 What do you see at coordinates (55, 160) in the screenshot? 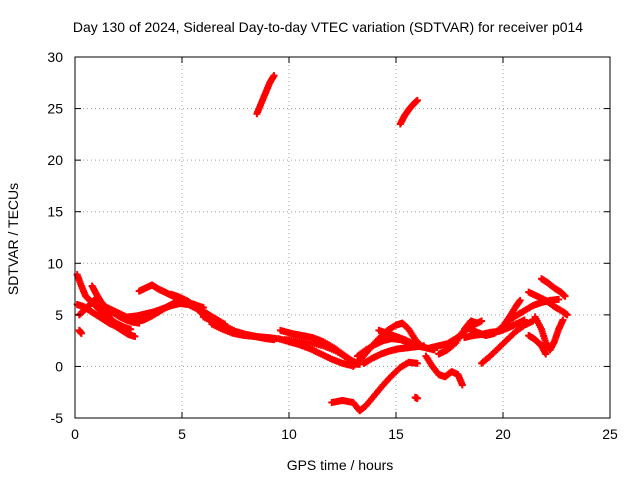
I see `y-tick-label: 20` at bounding box center [55, 160].